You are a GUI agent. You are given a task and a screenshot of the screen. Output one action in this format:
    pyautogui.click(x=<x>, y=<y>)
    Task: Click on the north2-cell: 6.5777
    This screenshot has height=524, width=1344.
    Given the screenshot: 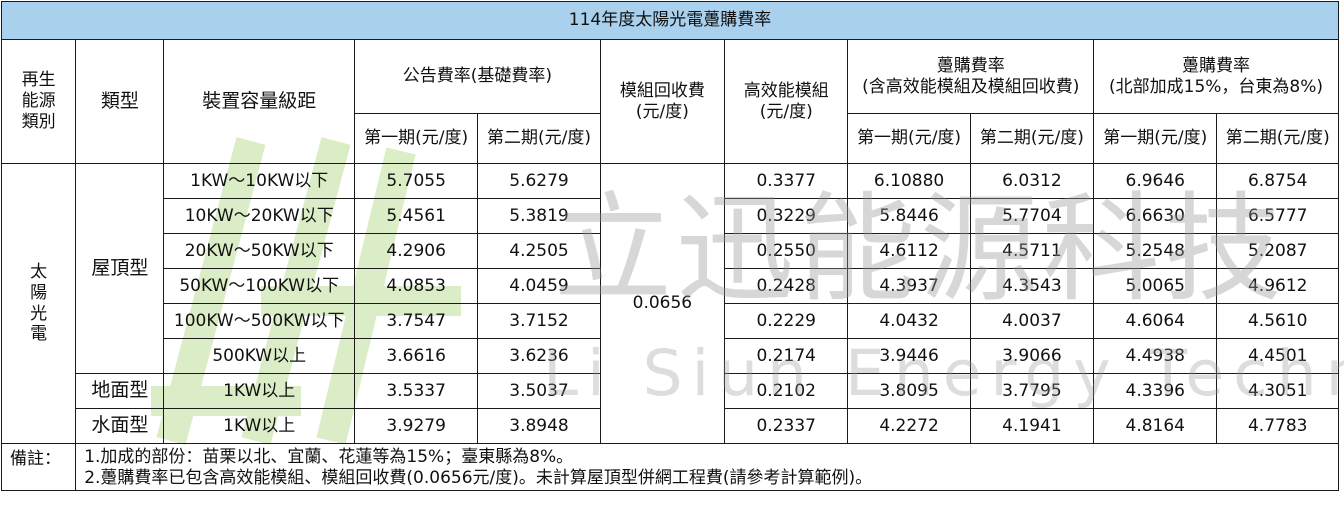 What is the action you would take?
    pyautogui.click(x=1277, y=216)
    